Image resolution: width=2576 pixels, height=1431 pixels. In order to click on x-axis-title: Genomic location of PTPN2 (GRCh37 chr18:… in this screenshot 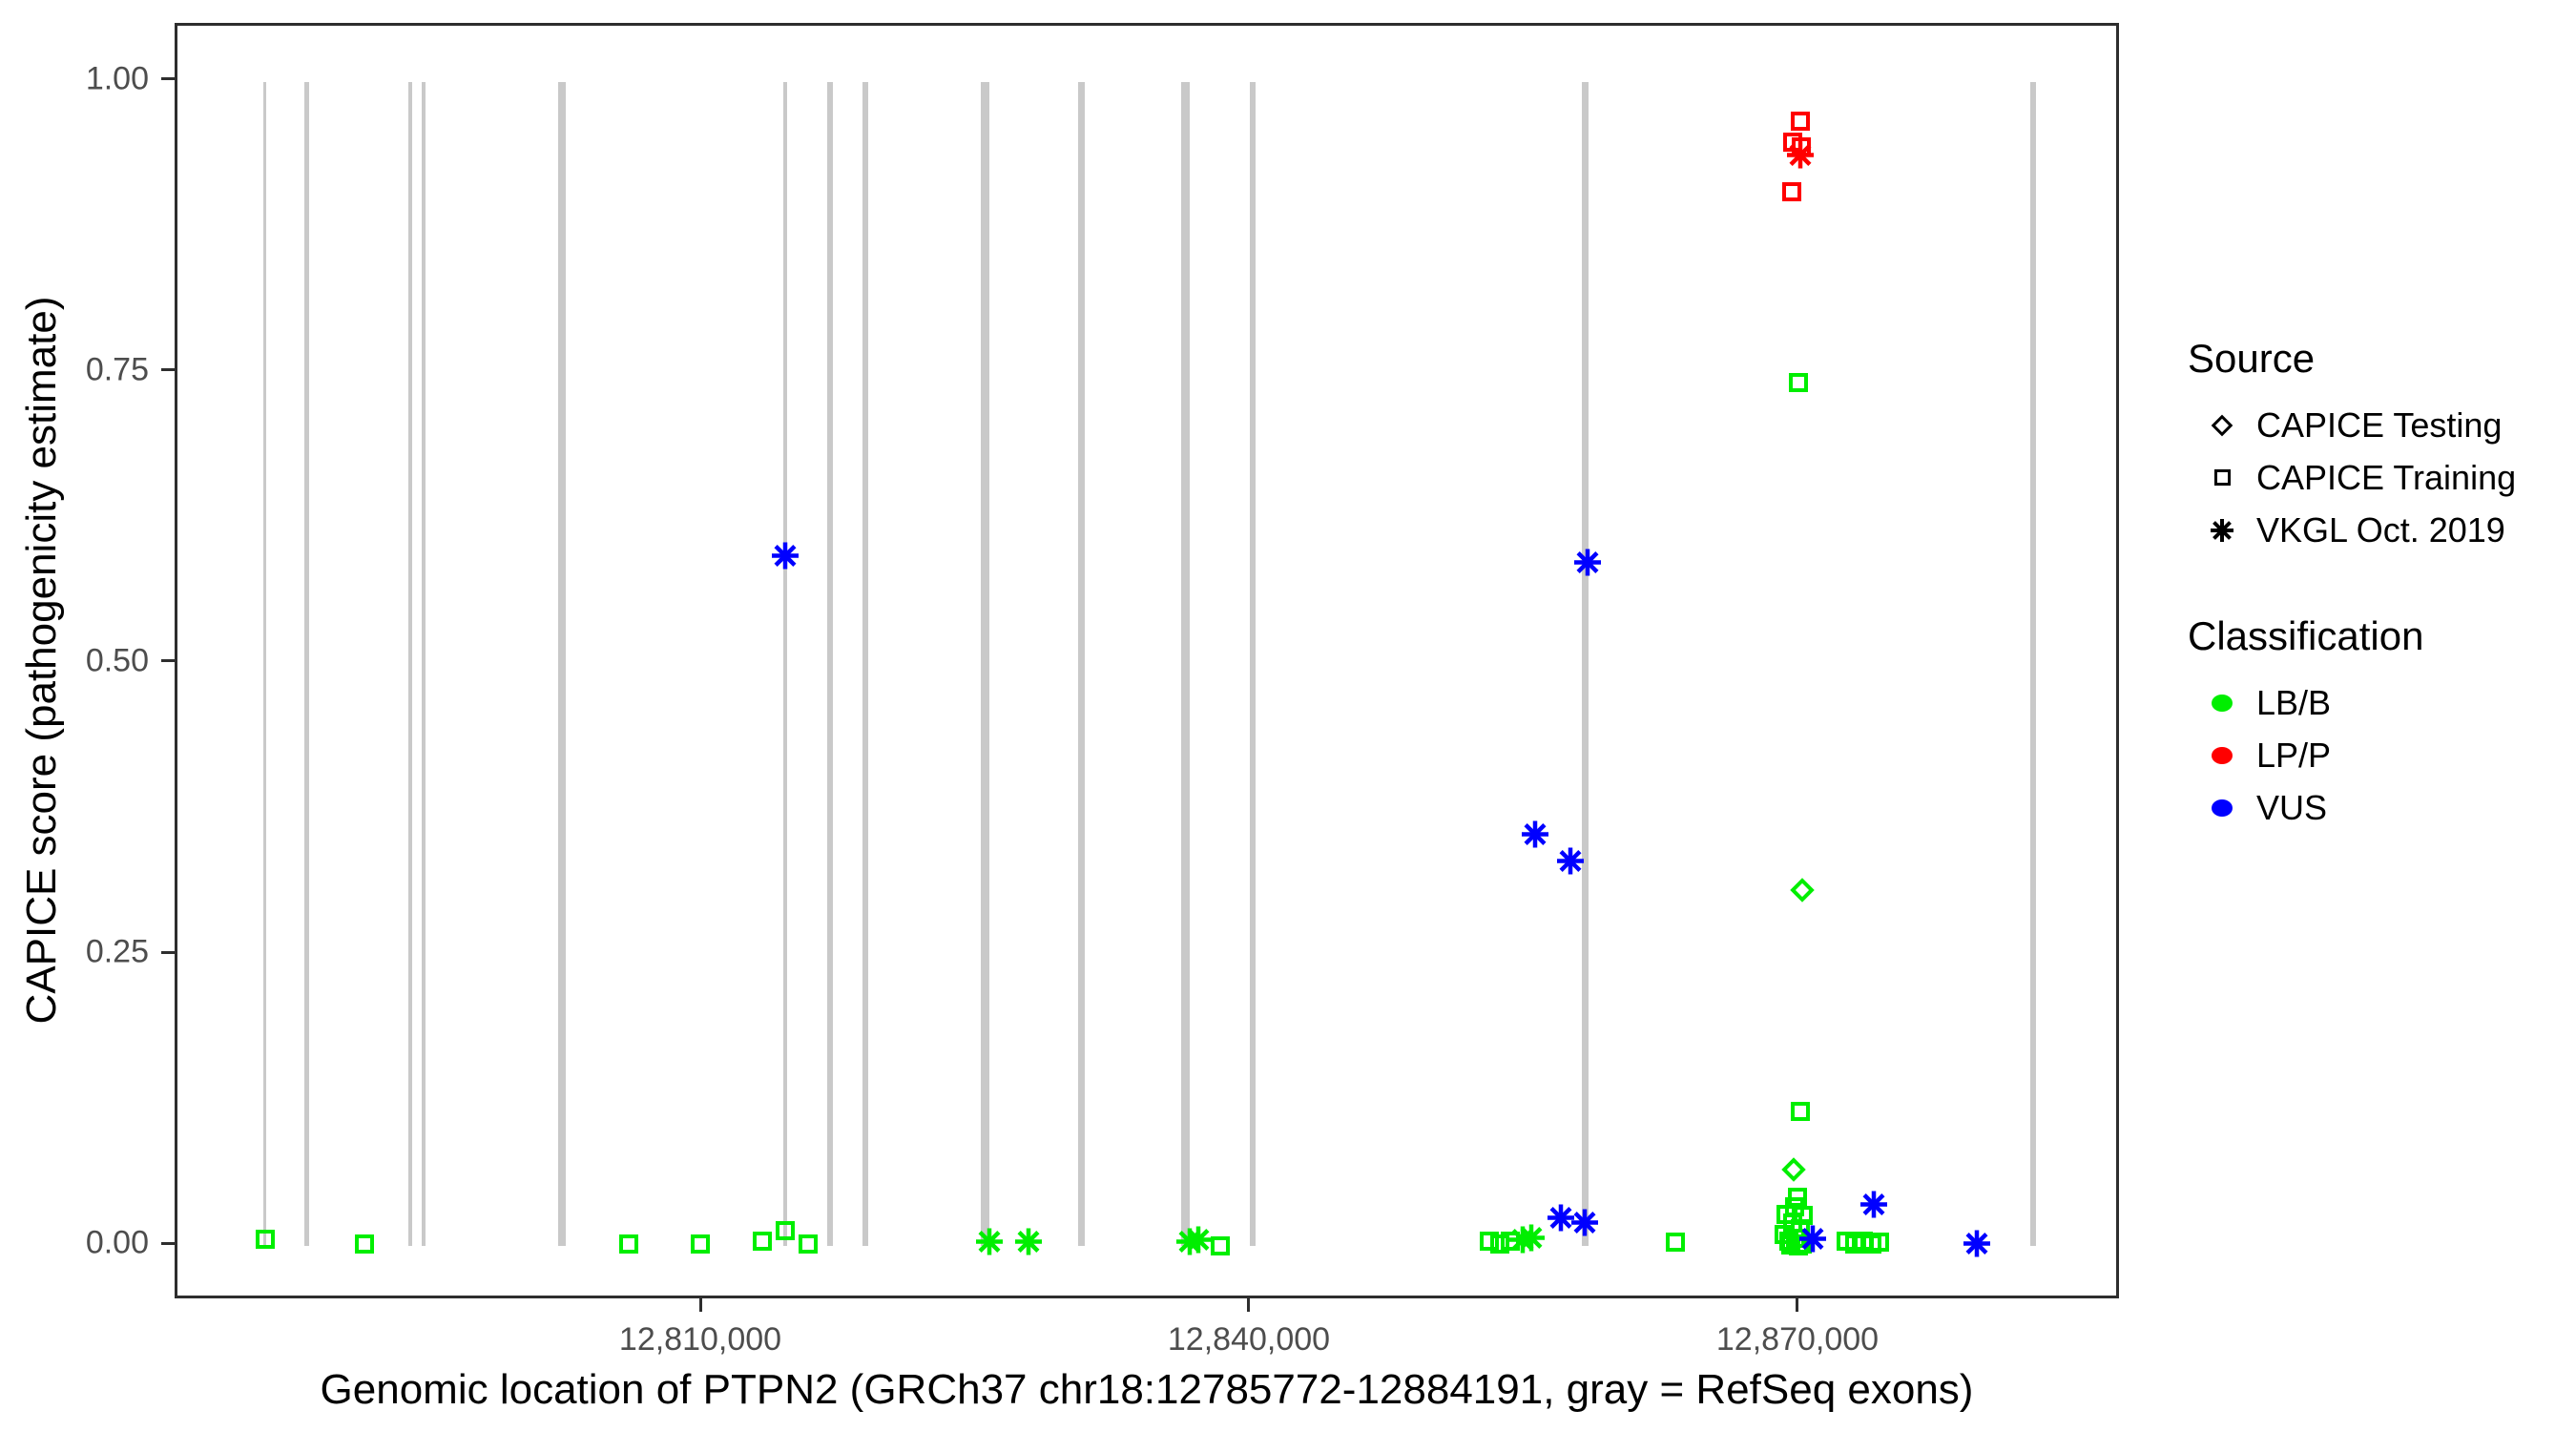, I will do `click(1147, 1390)`.